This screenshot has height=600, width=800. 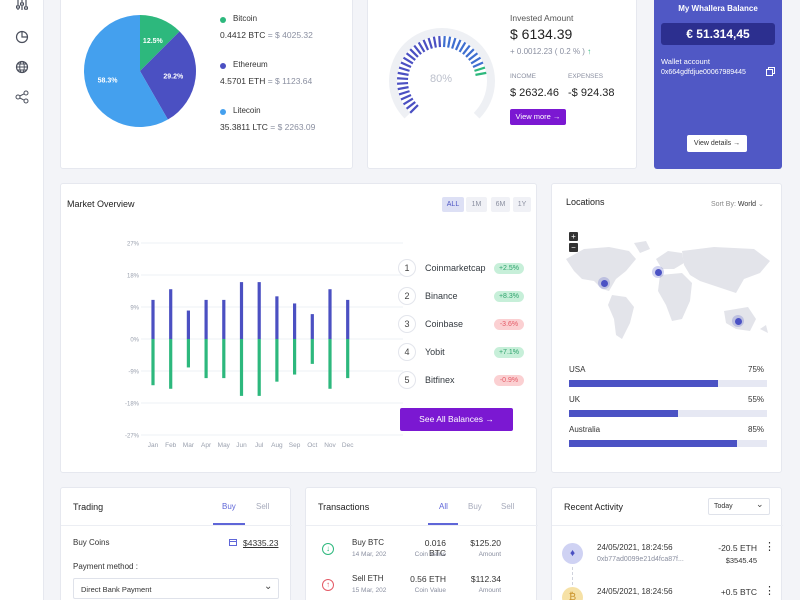 I want to click on transaction-coin-value: 0.016 BTC, so click(x=435, y=548).